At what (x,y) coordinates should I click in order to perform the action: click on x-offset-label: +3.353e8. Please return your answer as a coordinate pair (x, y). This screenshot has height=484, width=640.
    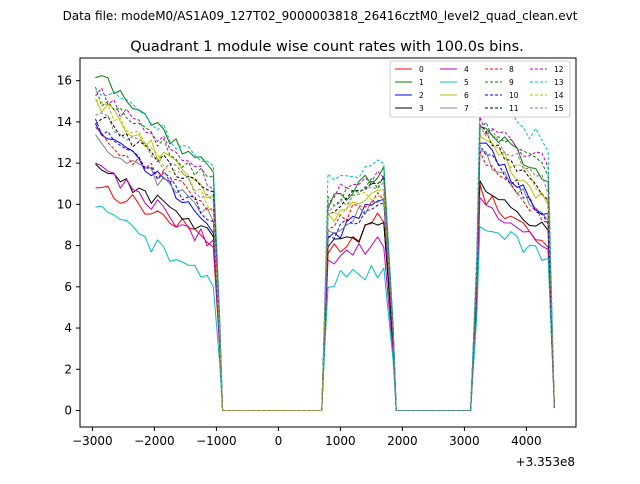
    Looking at the image, I should click on (545, 462).